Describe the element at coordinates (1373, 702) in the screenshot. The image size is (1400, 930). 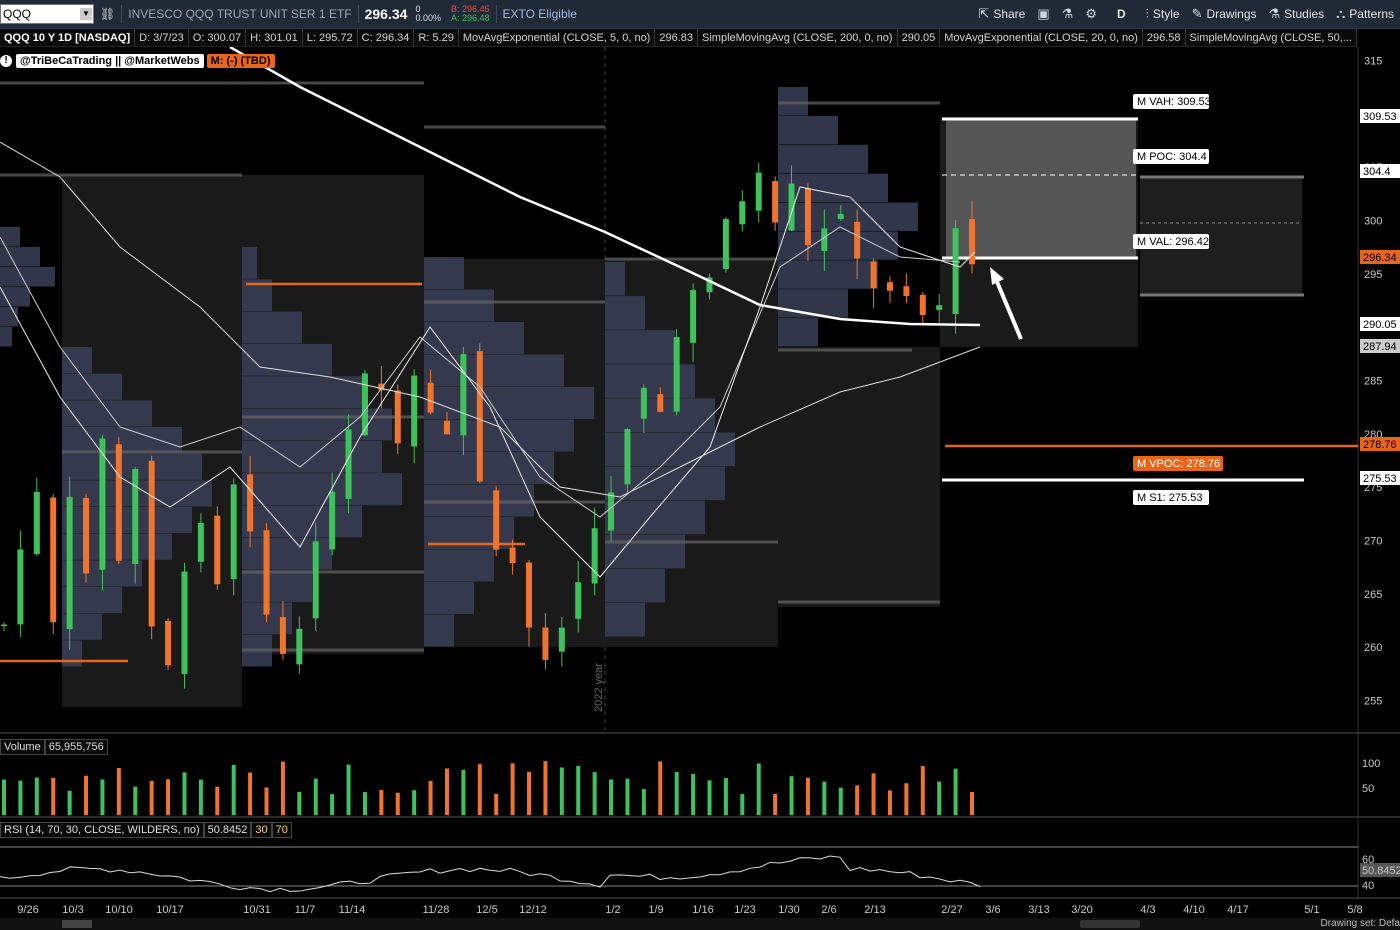
I see `price-tick: 255` at that location.